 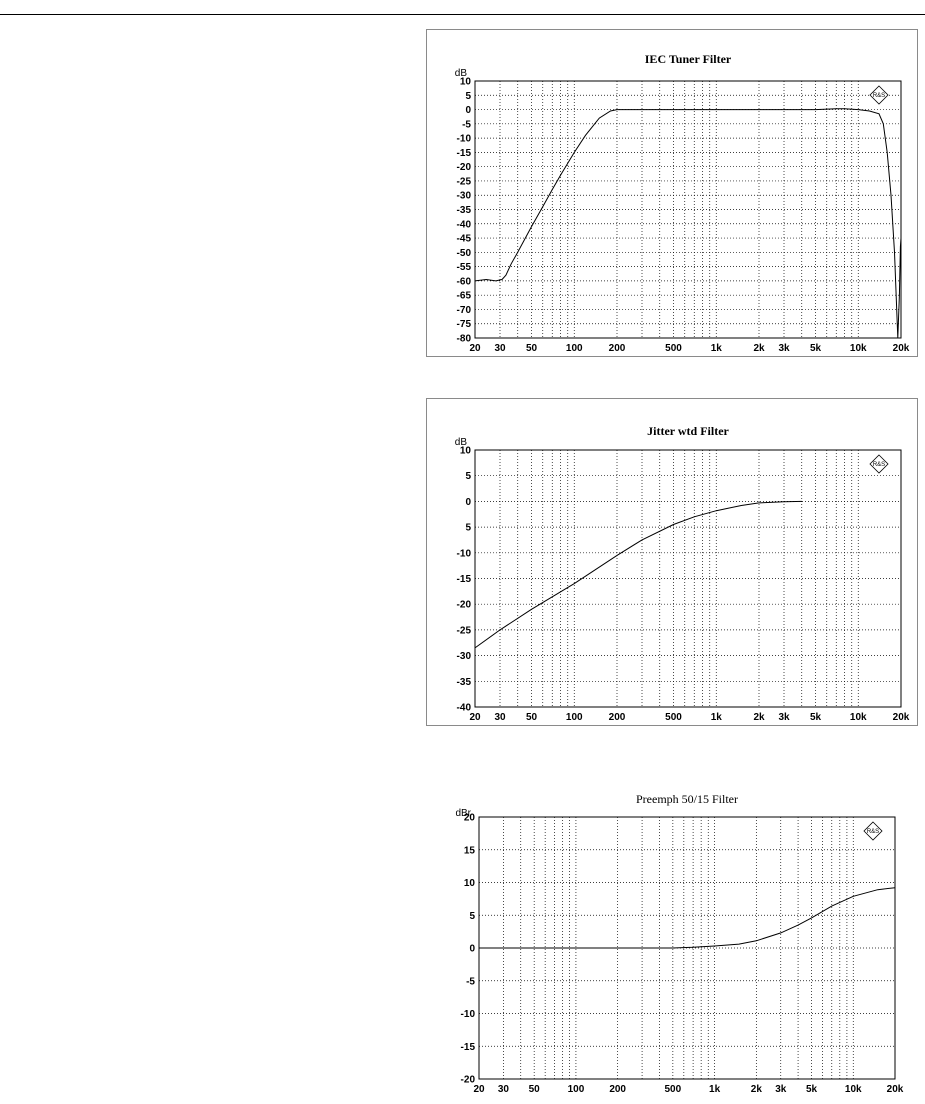 I want to click on y-axis-unit-label: dBr, so click(x=463, y=813).